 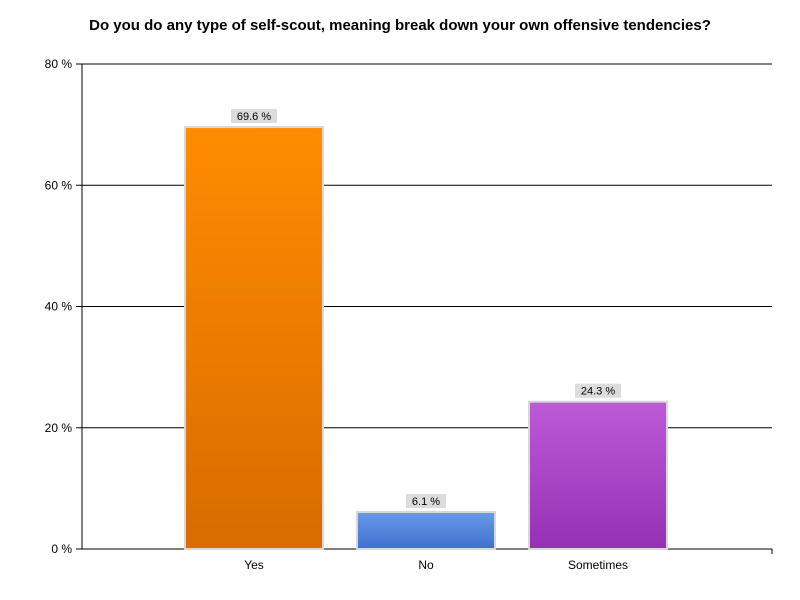 I want to click on x-tick-label: Sometimes, so click(x=598, y=565).